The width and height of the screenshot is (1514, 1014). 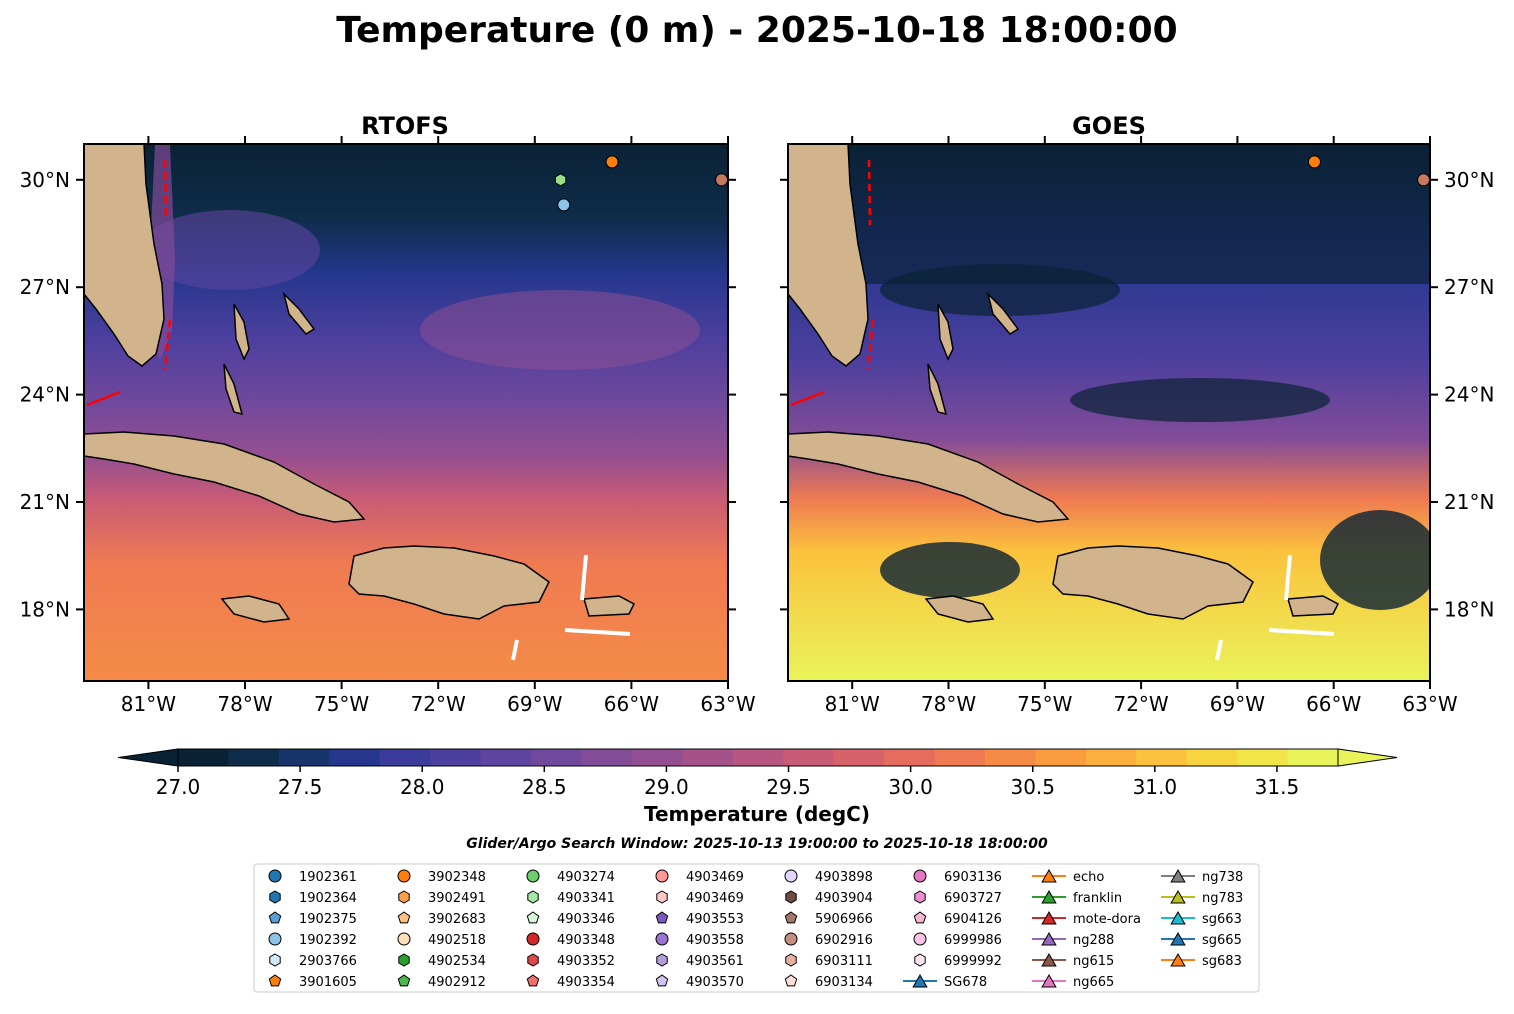 I want to click on legend-label: 6904126, so click(x=973, y=919).